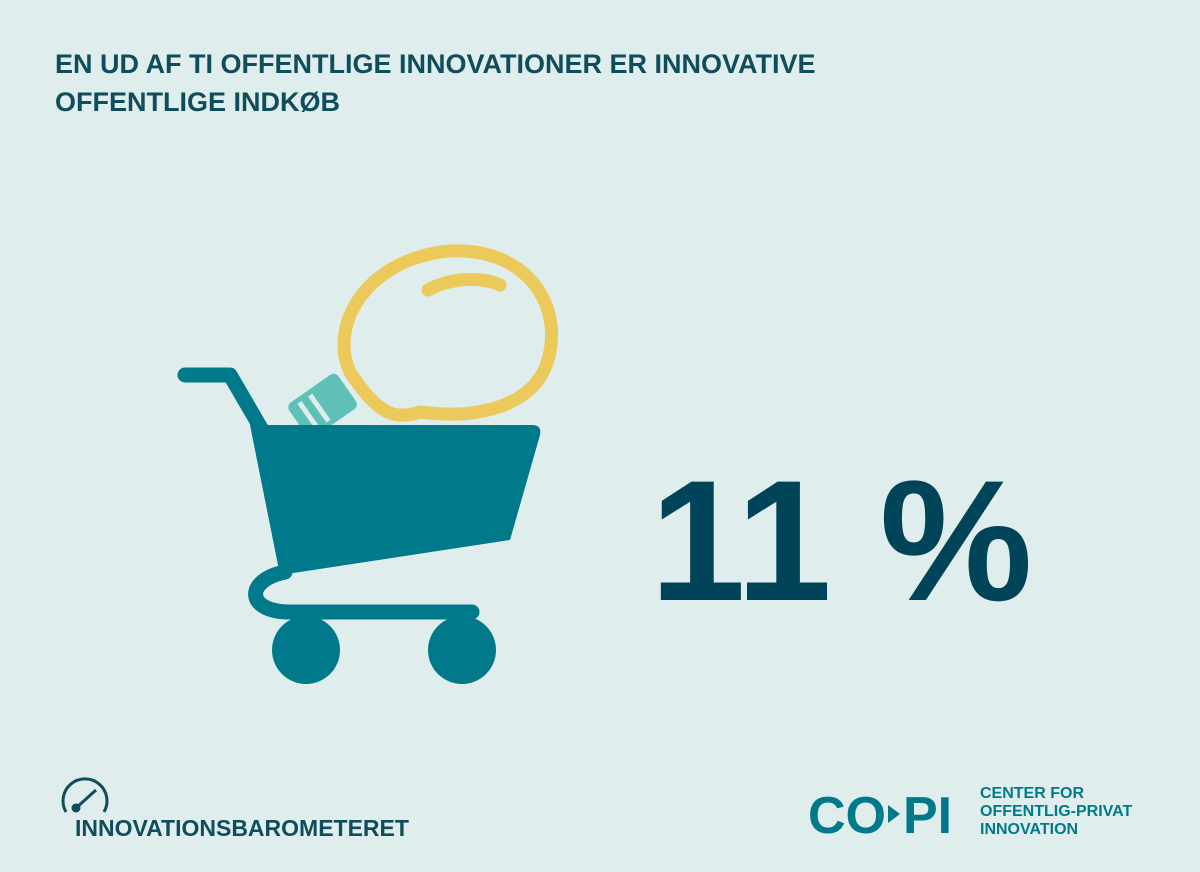 The image size is (1200, 872). I want to click on copi-line: CENTER FOR, so click(1032, 793).